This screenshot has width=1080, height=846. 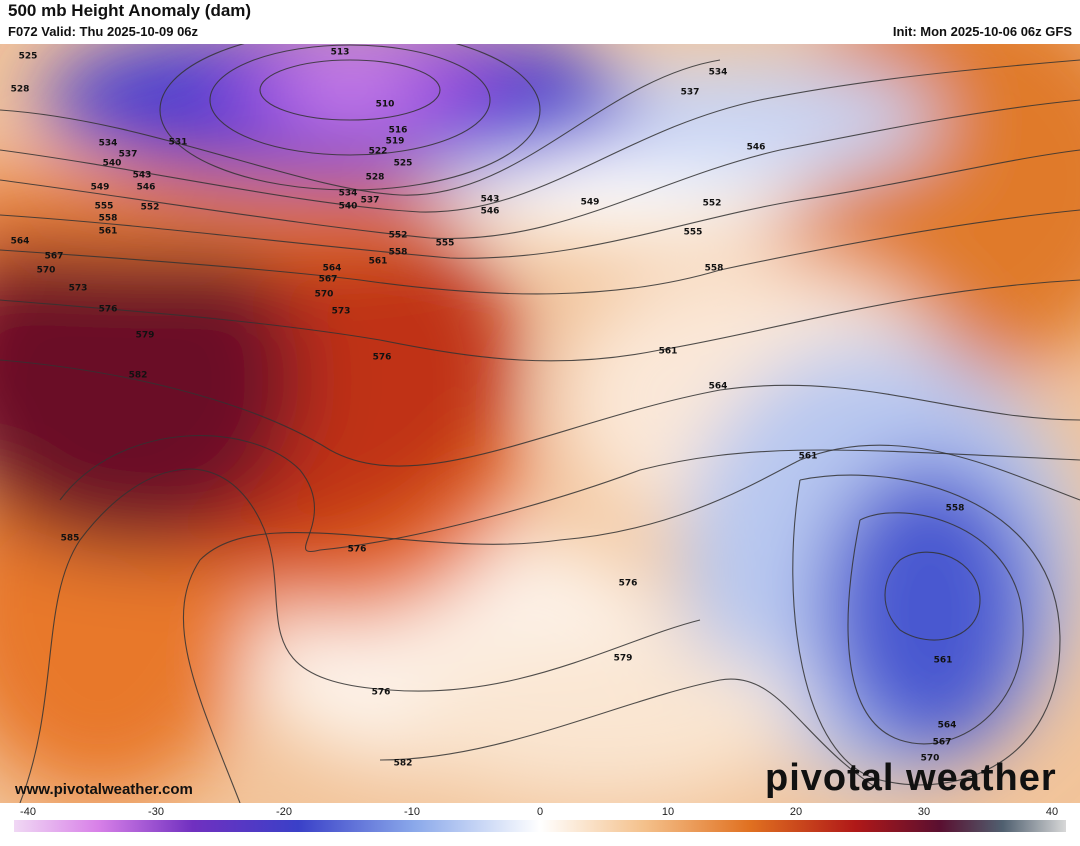 What do you see at coordinates (982, 31) in the screenshot?
I see `init-time: Init: Mon 2025-10-06 06z GFS` at bounding box center [982, 31].